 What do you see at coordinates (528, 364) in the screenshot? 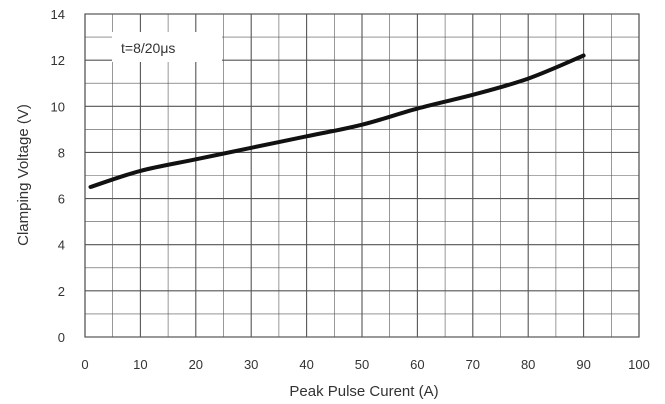
I see `x-tick-label: 80` at bounding box center [528, 364].